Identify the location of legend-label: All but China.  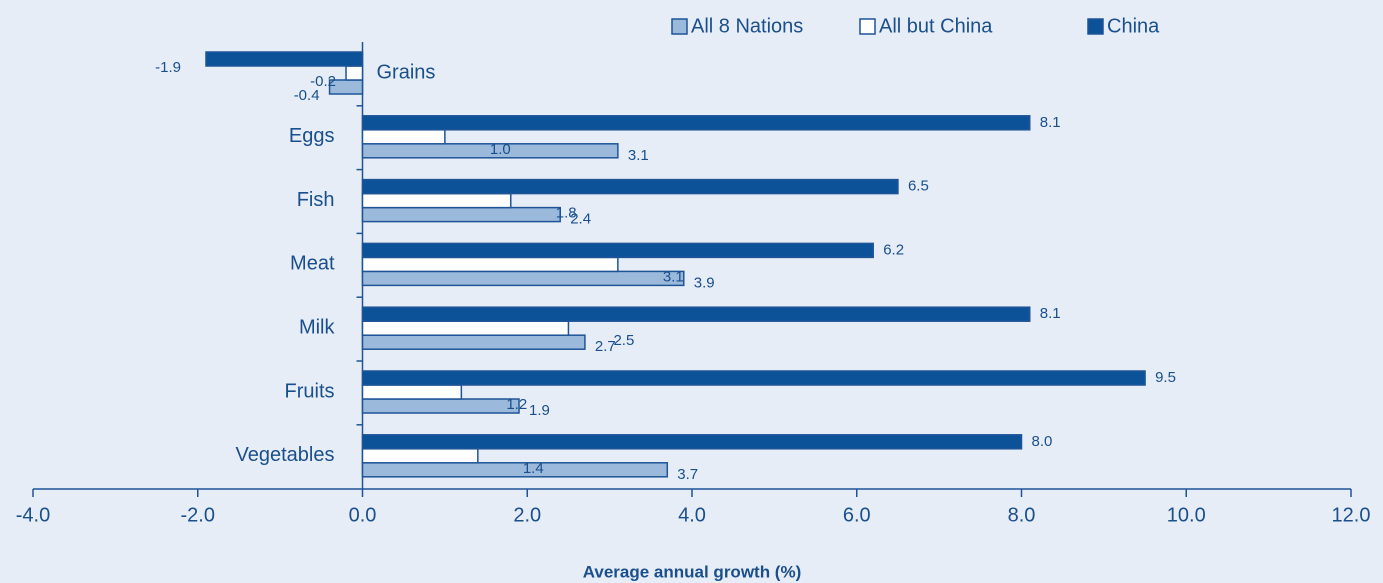
(936, 26).